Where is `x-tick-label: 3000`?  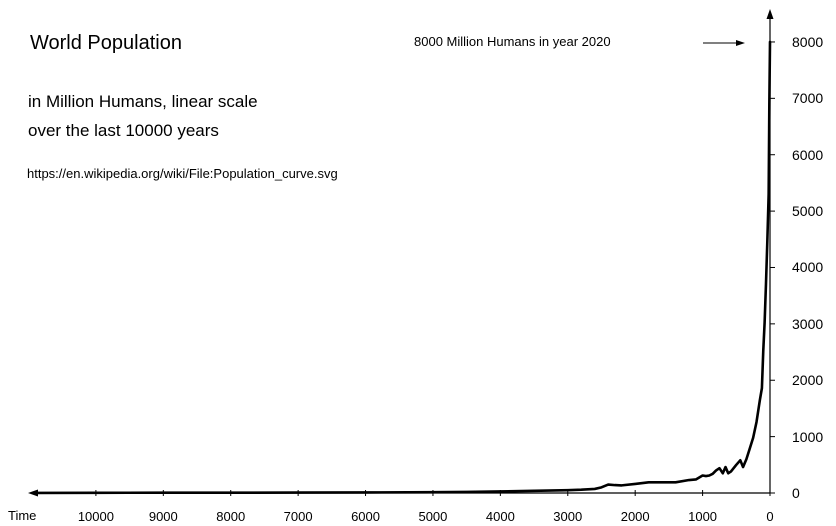
x-tick-label: 3000 is located at coordinates (568, 516).